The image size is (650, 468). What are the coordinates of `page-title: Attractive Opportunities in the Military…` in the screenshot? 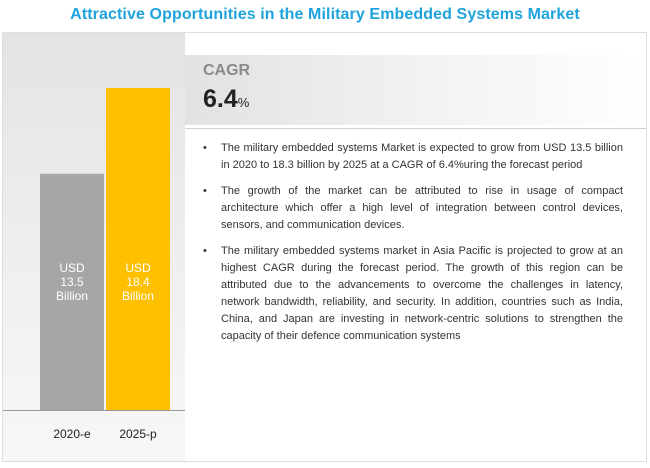 It's located at (325, 14).